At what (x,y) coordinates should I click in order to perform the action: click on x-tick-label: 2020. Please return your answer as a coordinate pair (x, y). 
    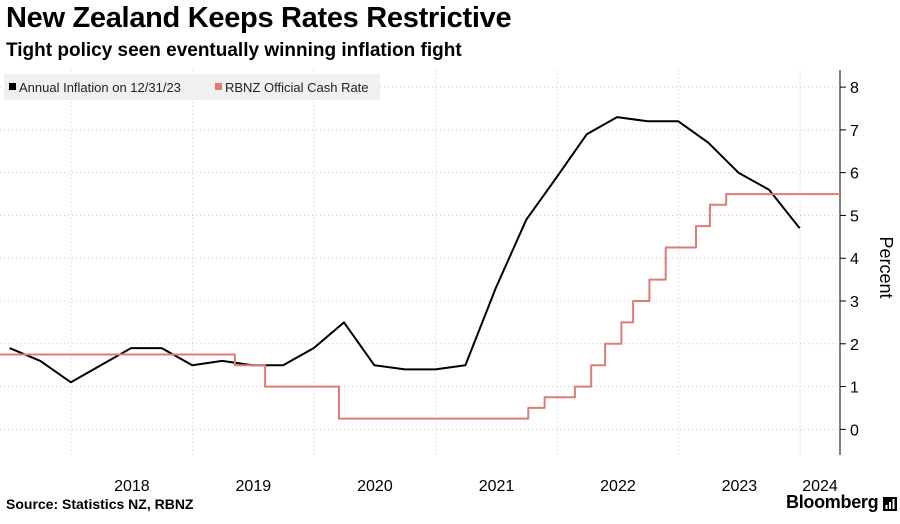
    Looking at the image, I should click on (375, 486).